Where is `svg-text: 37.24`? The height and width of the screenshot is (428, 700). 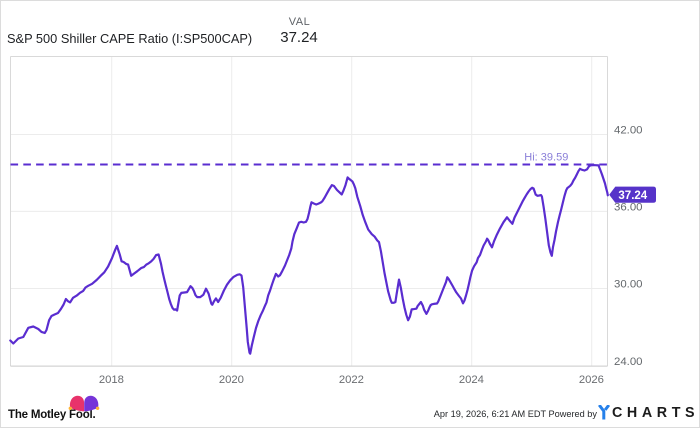
svg-text: 37.24 is located at coordinates (632, 196).